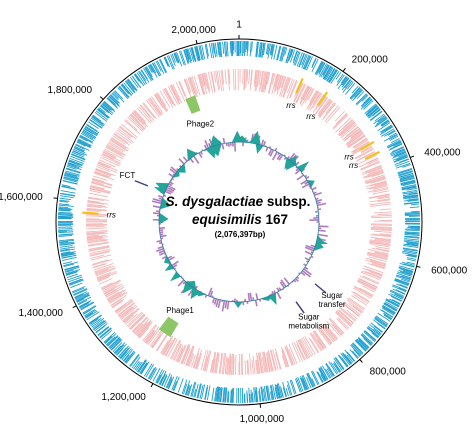 The height and width of the screenshot is (438, 474). Describe the element at coordinates (310, 116) in the screenshot. I see `rrs-label: rrs` at that location.